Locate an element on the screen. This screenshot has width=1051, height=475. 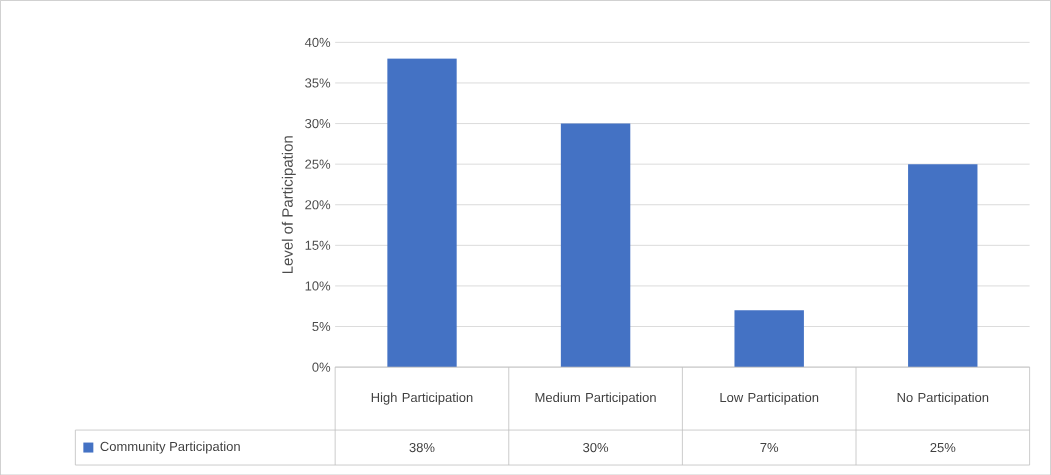
data-label: 7% is located at coordinates (769, 447).